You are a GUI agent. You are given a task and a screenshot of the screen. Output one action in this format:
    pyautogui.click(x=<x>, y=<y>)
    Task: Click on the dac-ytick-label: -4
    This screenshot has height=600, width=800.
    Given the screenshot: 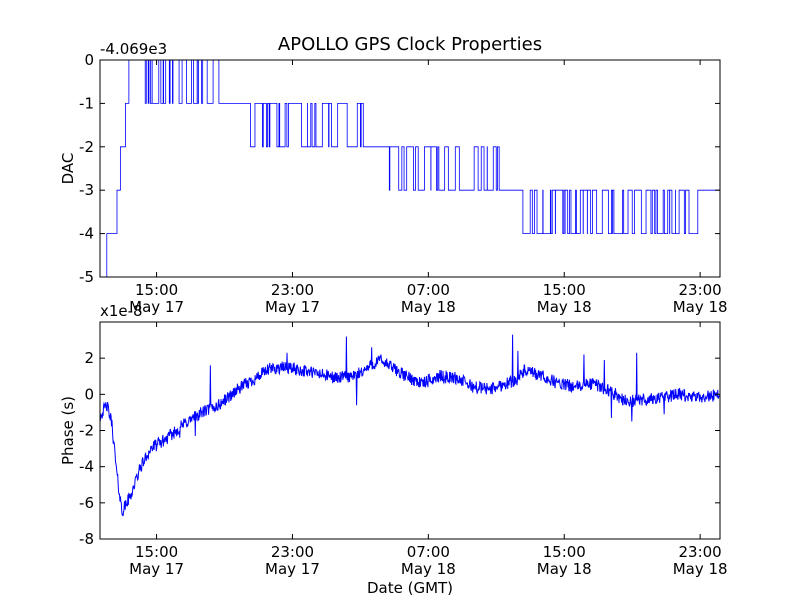 What is the action you would take?
    pyautogui.click(x=86, y=234)
    